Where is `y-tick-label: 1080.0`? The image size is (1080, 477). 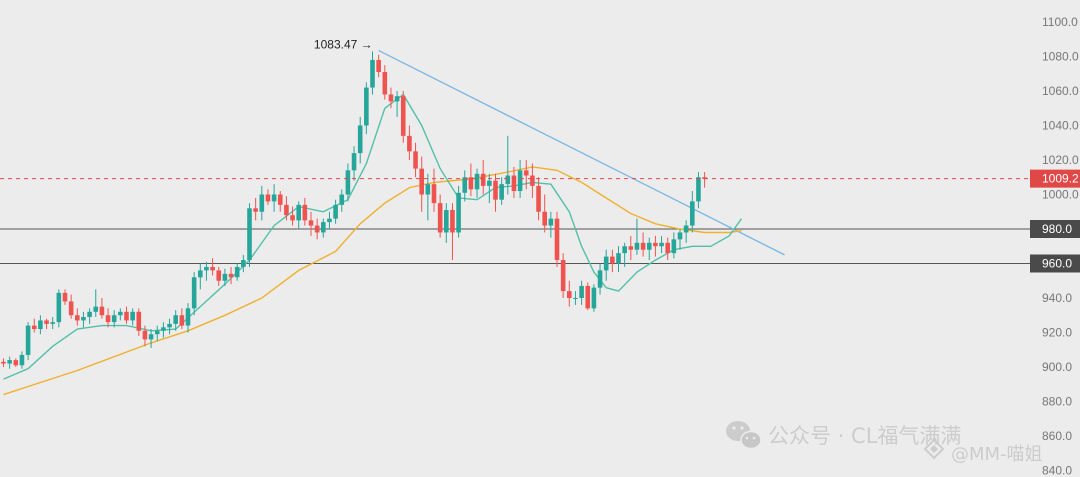
y-tick-label: 1080.0 is located at coordinates (1060, 57).